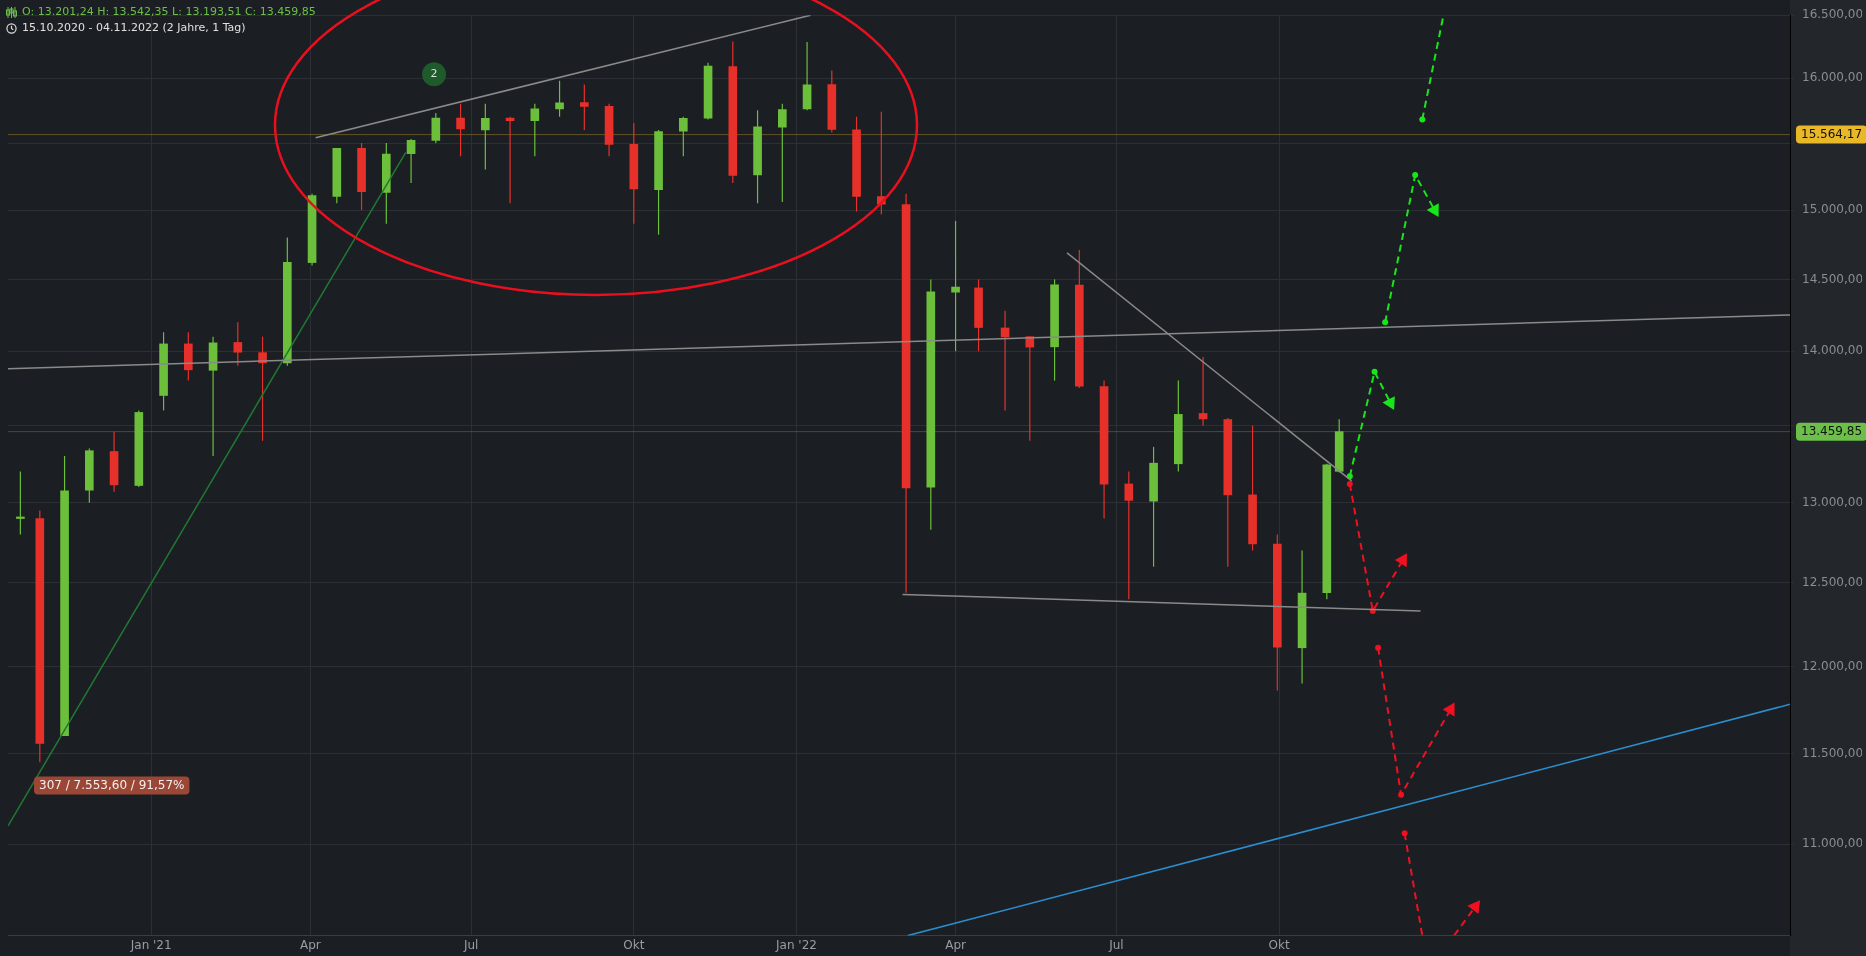 The width and height of the screenshot is (1866, 956). What do you see at coordinates (434, 74) in the screenshot?
I see `annotation: 2` at bounding box center [434, 74].